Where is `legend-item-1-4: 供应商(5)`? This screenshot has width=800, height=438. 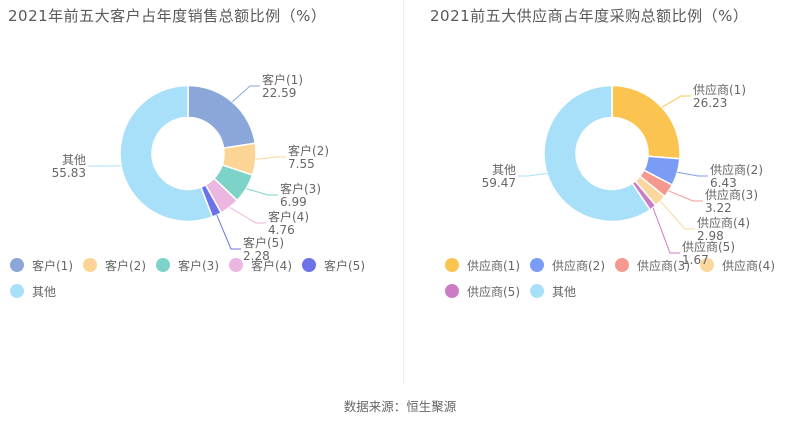
legend-item-1-4: 供应商(5) is located at coordinates (482, 291).